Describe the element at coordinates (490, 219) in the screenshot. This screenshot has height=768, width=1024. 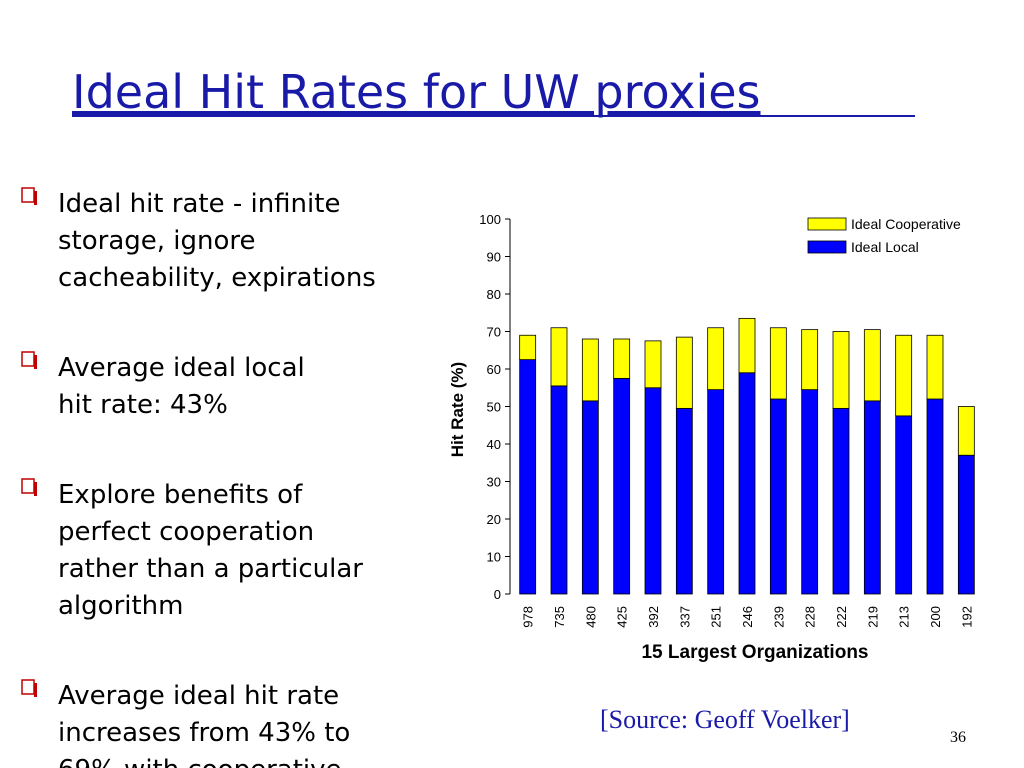
I see `y-tick-label: 100` at that location.